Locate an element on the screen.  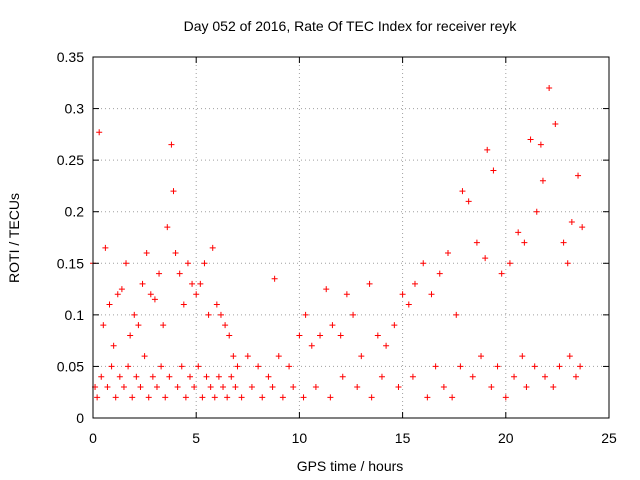
y-tick-label: 0.05 is located at coordinates (70, 366).